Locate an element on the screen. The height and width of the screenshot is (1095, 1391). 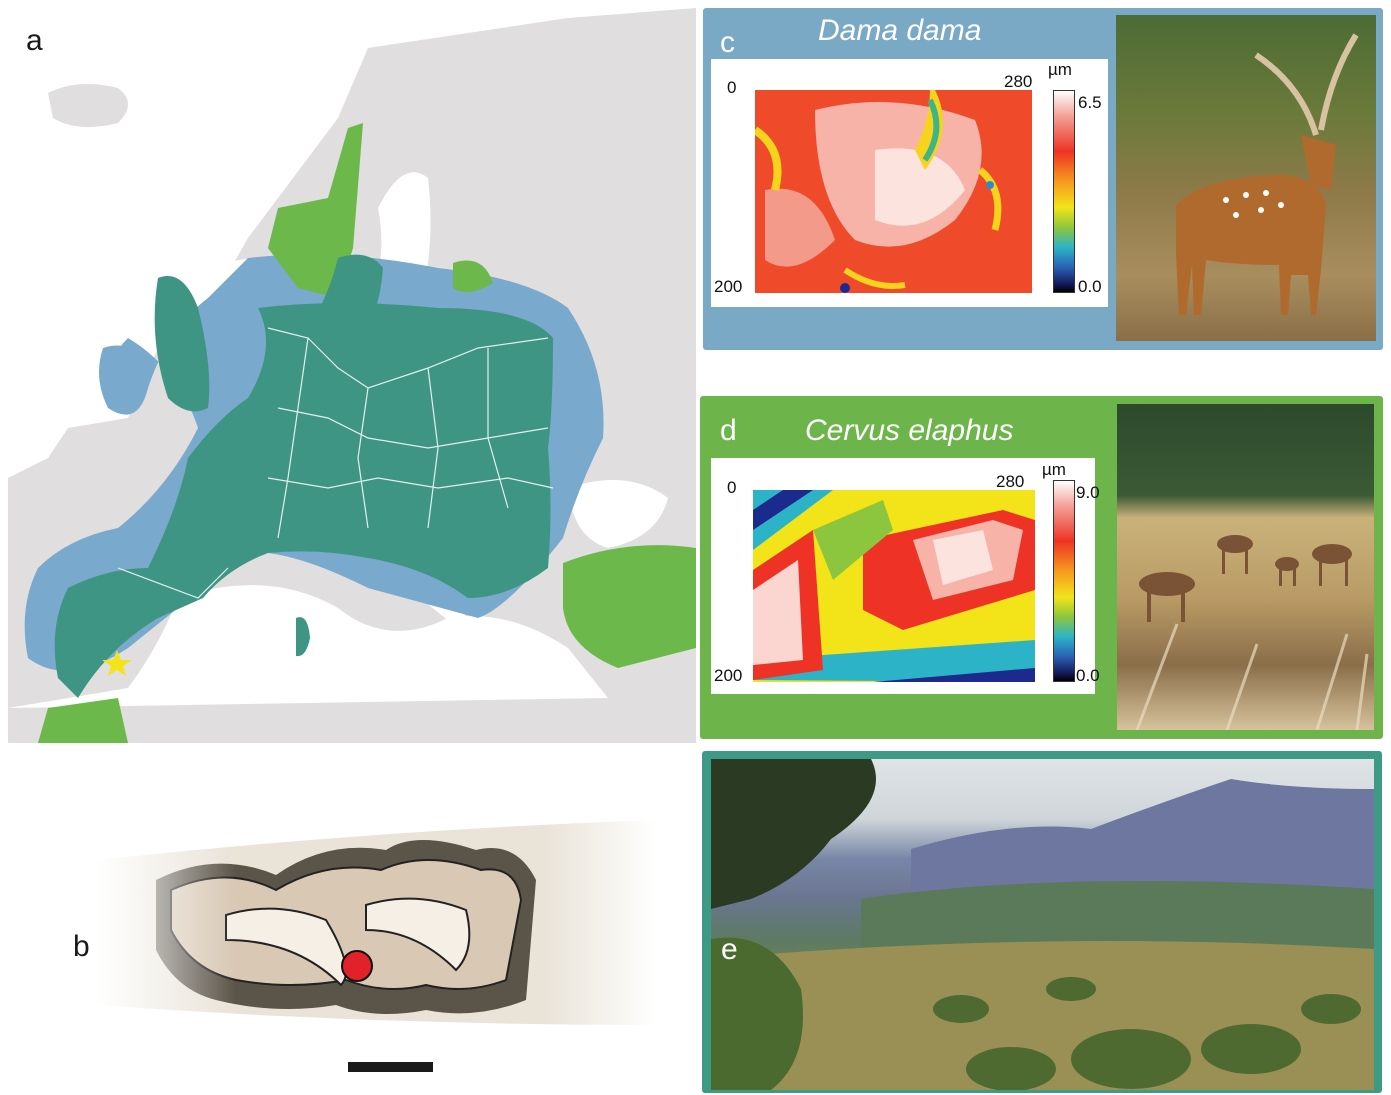
panel-d-x-left: 0 is located at coordinates (732, 487).